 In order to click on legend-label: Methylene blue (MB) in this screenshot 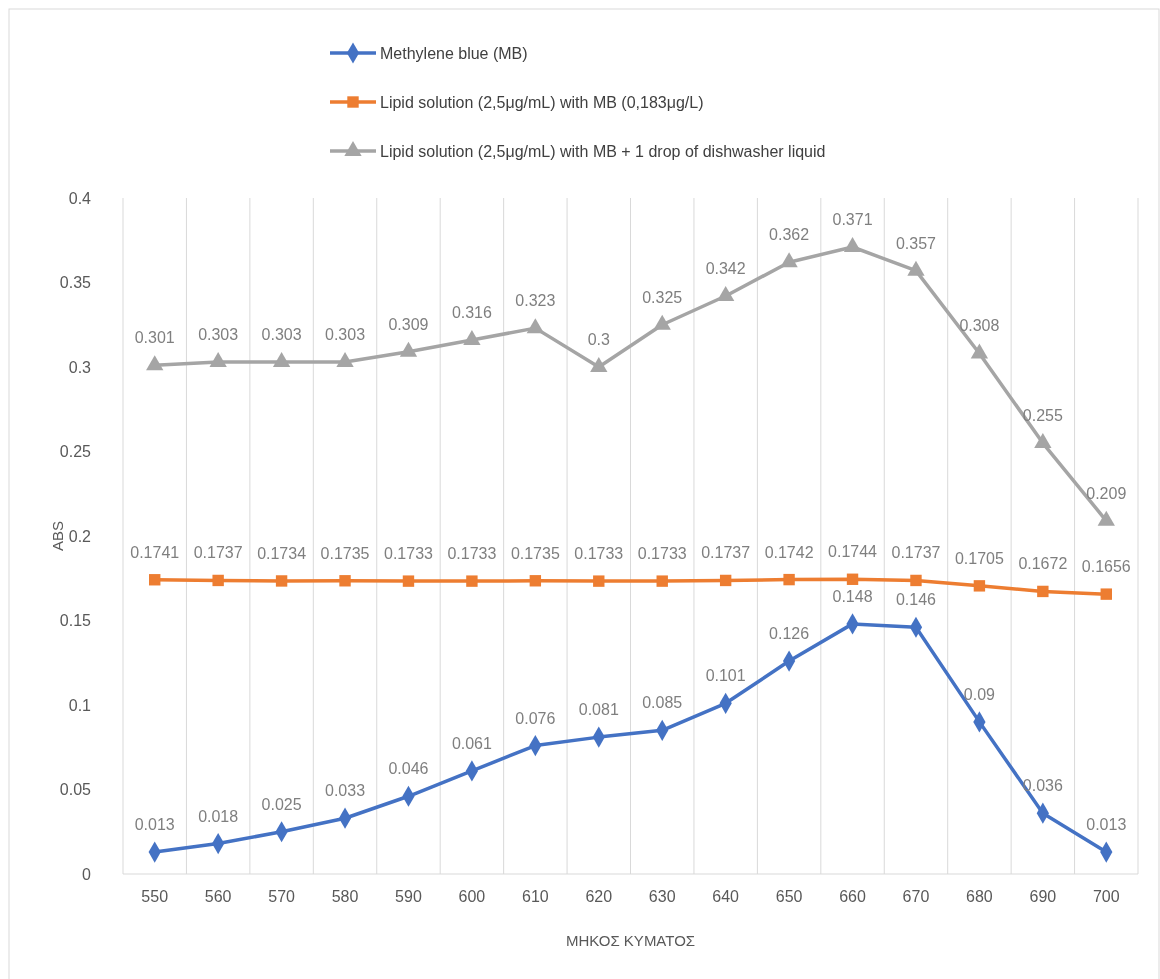, I will do `click(454, 53)`.